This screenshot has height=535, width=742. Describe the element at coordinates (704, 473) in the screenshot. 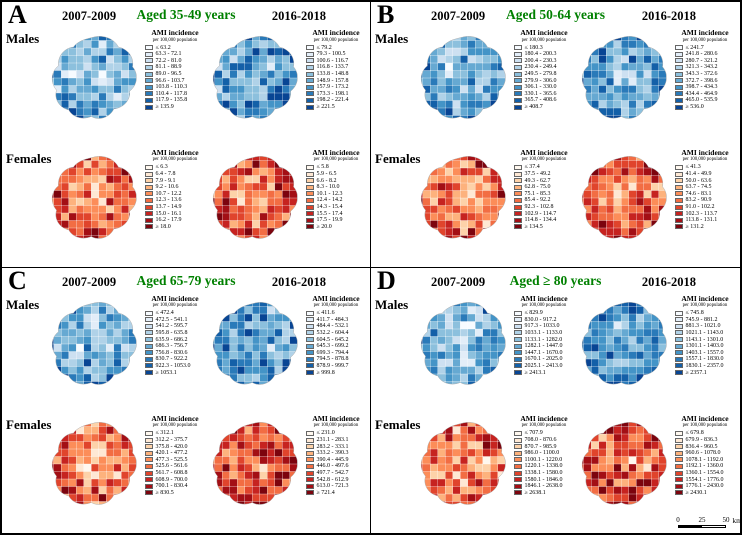

I see `legend-range-label: 1360.1 - 1554.0` at that location.